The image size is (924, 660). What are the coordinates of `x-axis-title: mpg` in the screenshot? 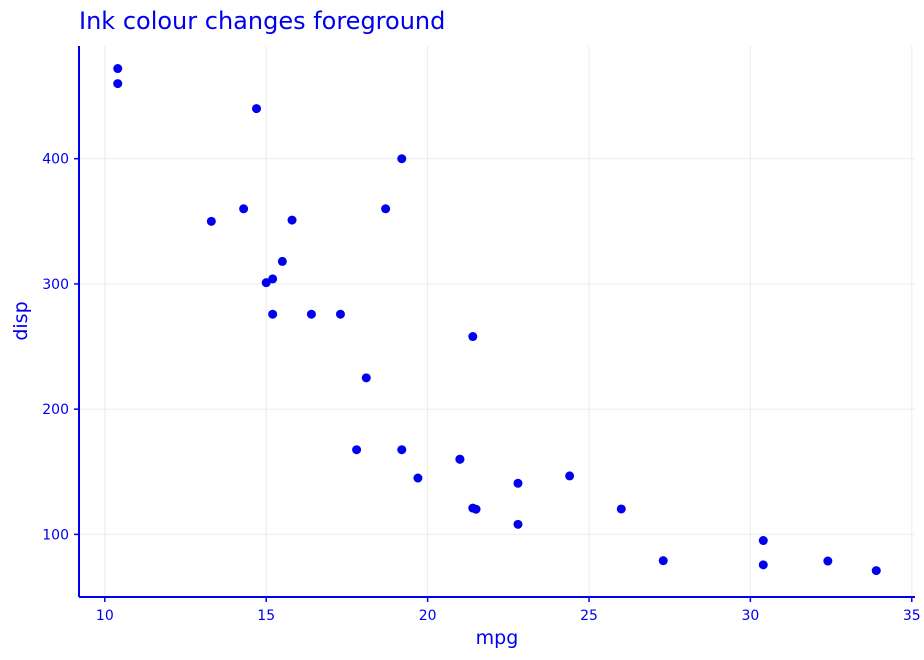 It's located at (497, 638).